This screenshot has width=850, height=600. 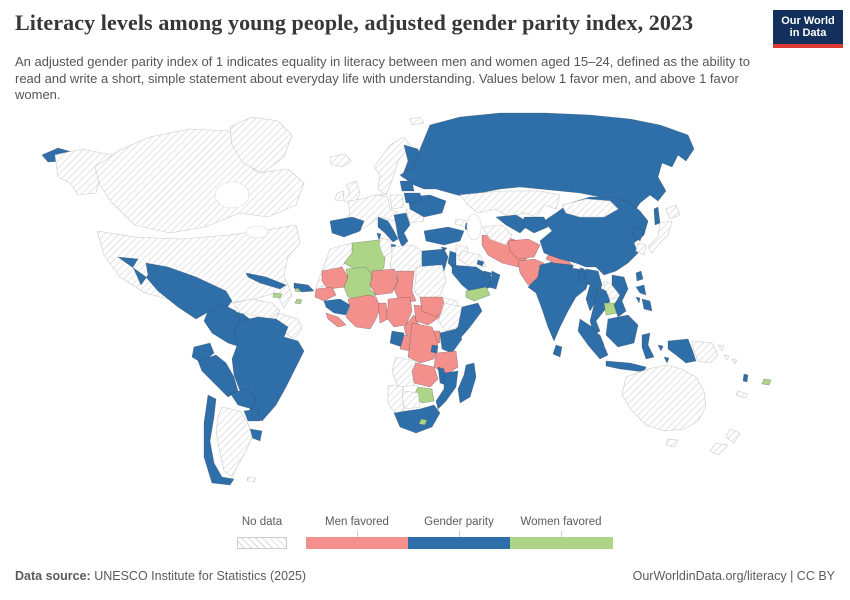 I want to click on country-cuba, so click(x=266, y=281).